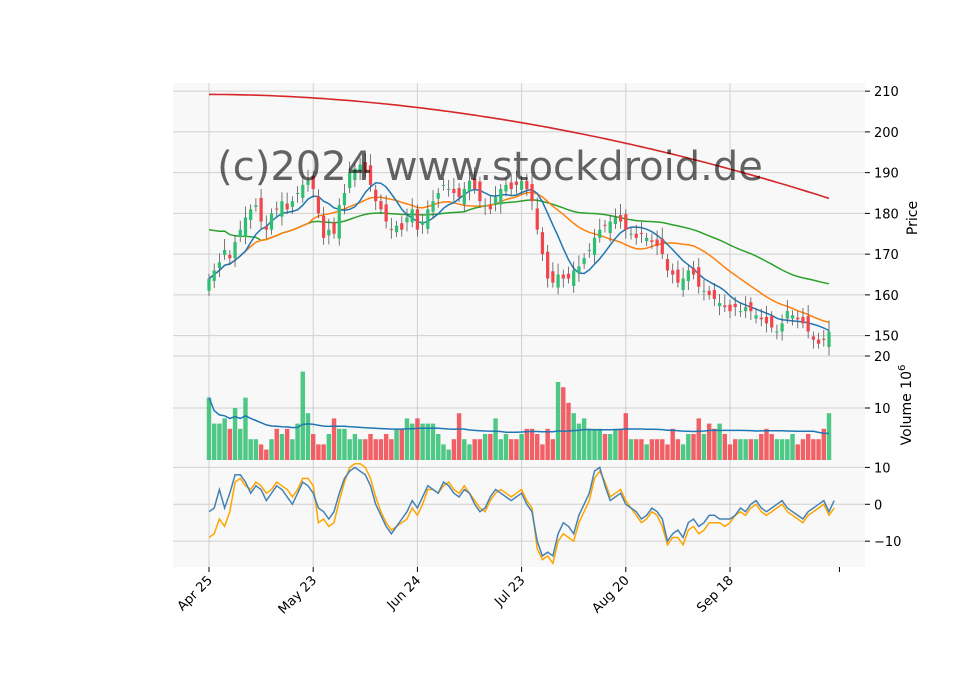 The image size is (960, 694). Describe the element at coordinates (519, 146) in the screenshot. I see `ma-200-line` at that location.